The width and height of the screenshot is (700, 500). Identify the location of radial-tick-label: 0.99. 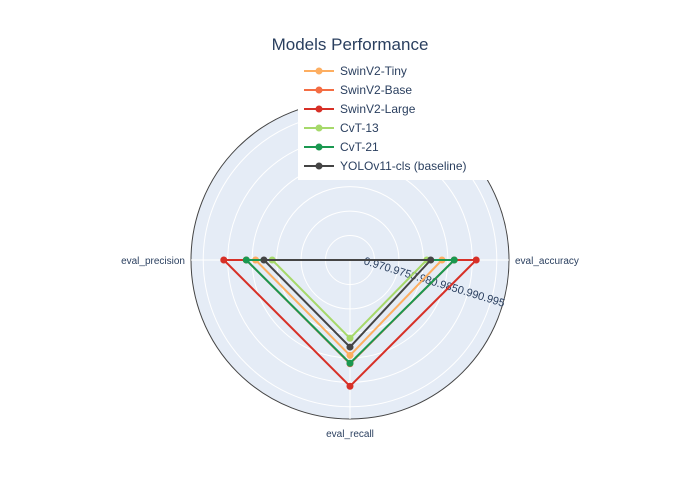
(468, 293).